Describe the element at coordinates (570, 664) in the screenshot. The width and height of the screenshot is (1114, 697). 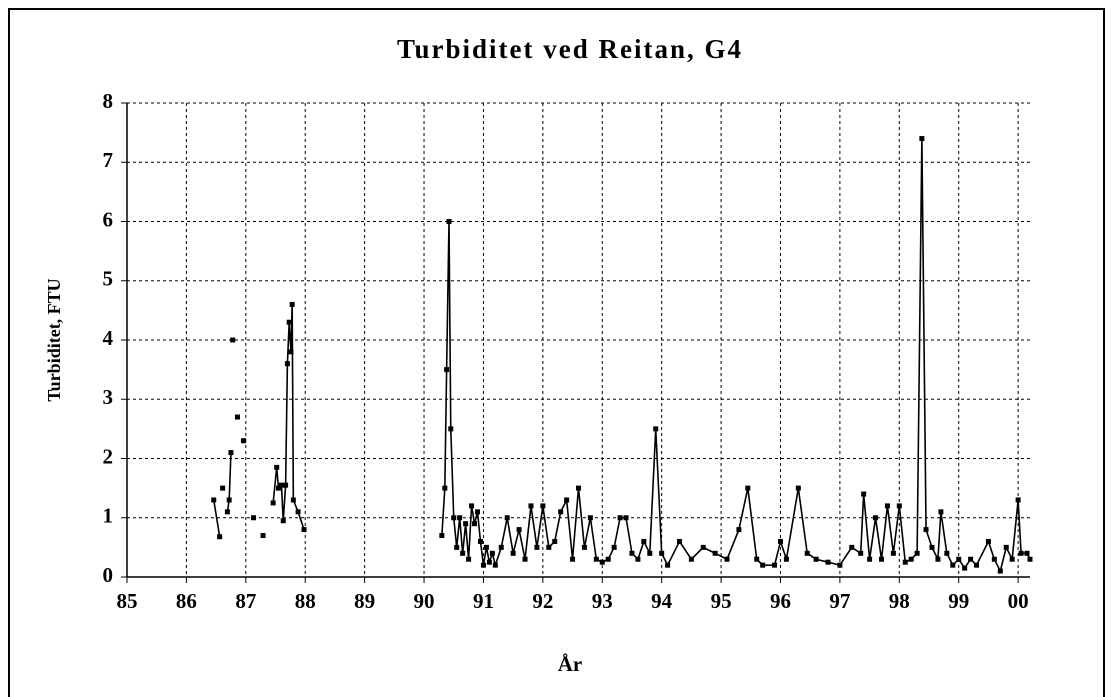
I see `x-axis-label: År` at that location.